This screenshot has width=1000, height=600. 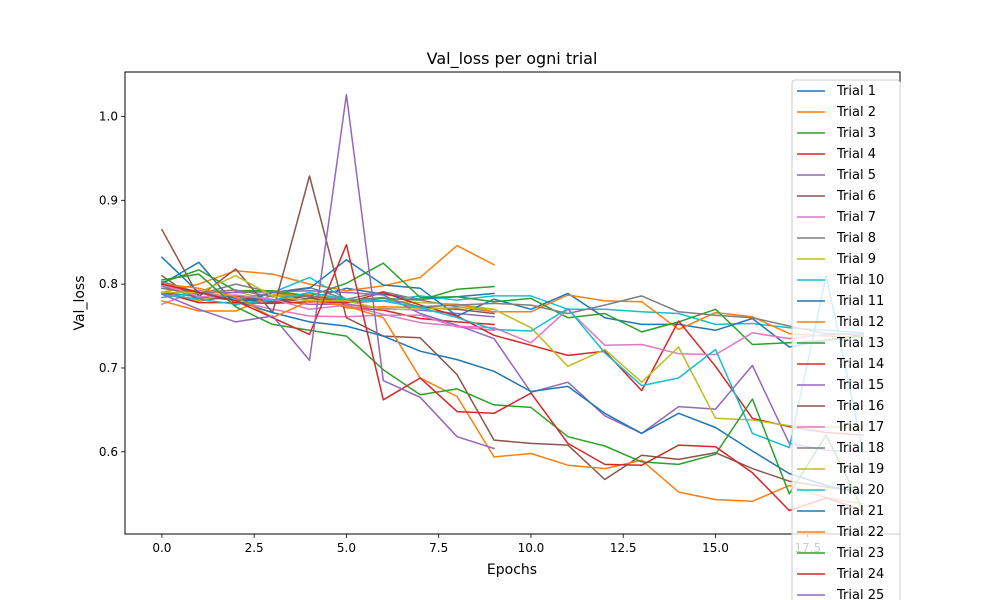 I want to click on chart-title: Val_loss per ogni trial, so click(x=512, y=59).